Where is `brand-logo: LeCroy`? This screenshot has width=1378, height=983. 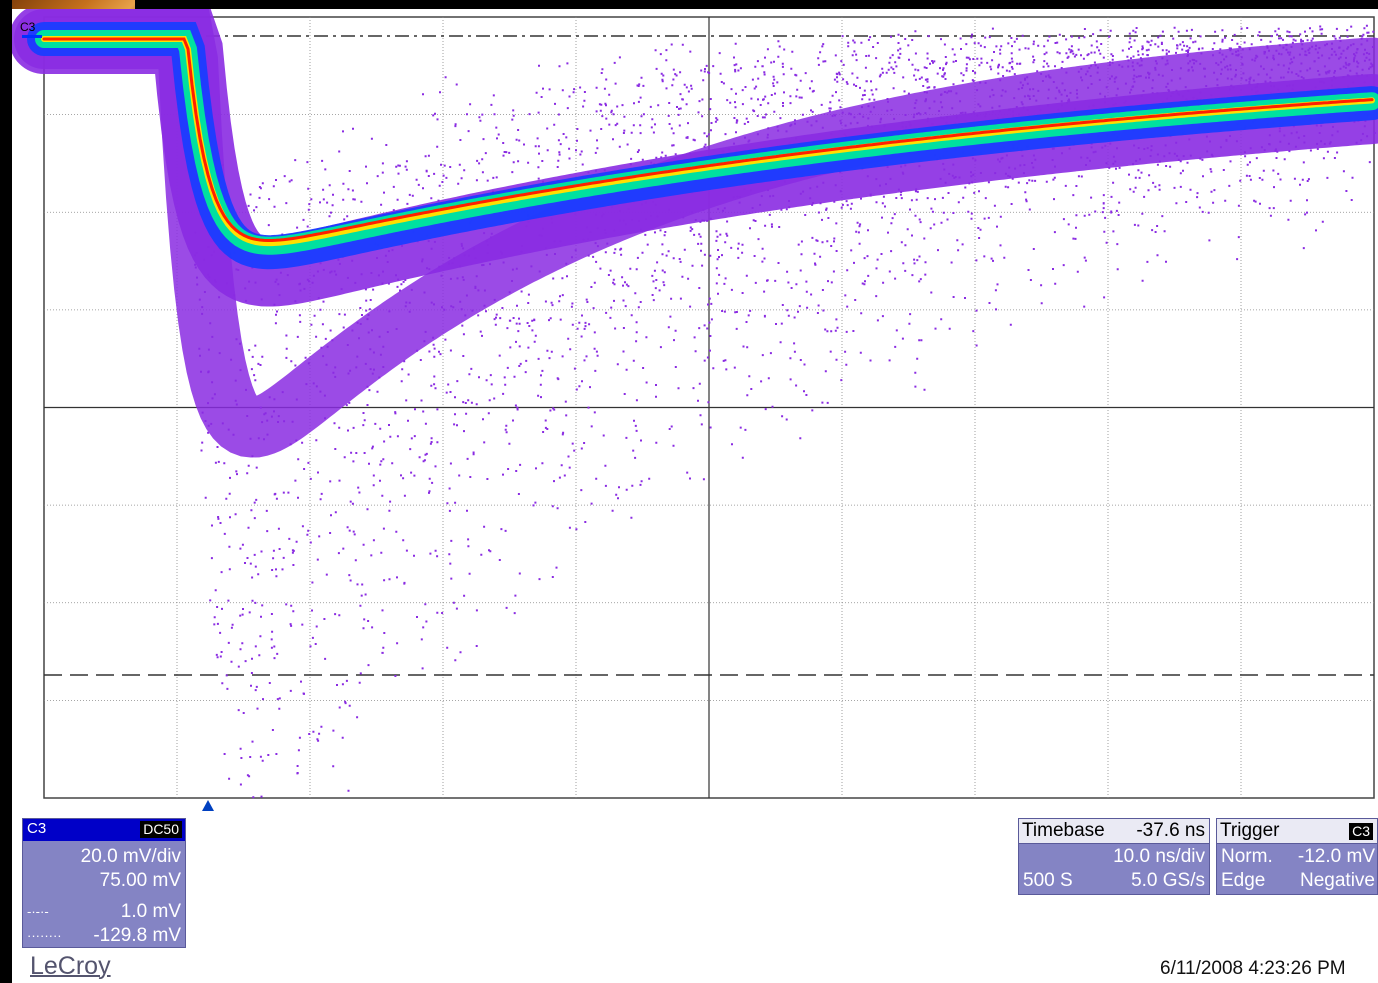 brand-logo: LeCroy is located at coordinates (70, 966).